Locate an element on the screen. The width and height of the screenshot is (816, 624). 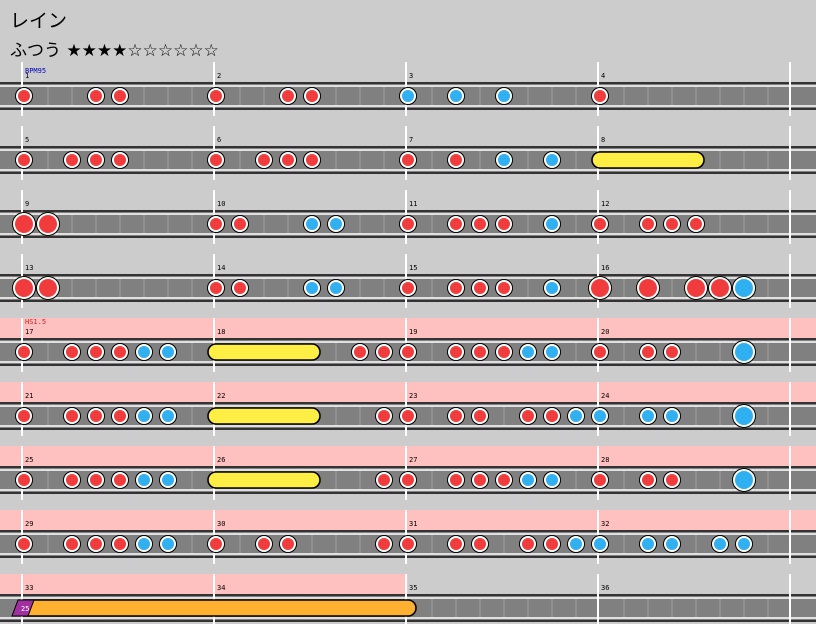
balloon-note is located at coordinates (216, 608).